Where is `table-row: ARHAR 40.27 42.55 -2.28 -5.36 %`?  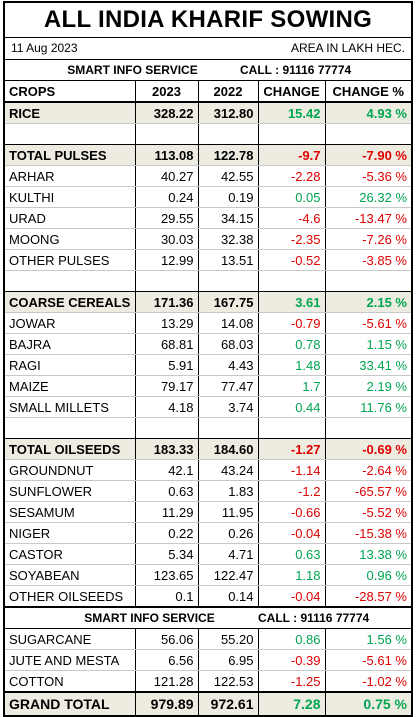
table-row: ARHAR 40.27 42.55 -2.28 -5.36 % is located at coordinates (208, 176).